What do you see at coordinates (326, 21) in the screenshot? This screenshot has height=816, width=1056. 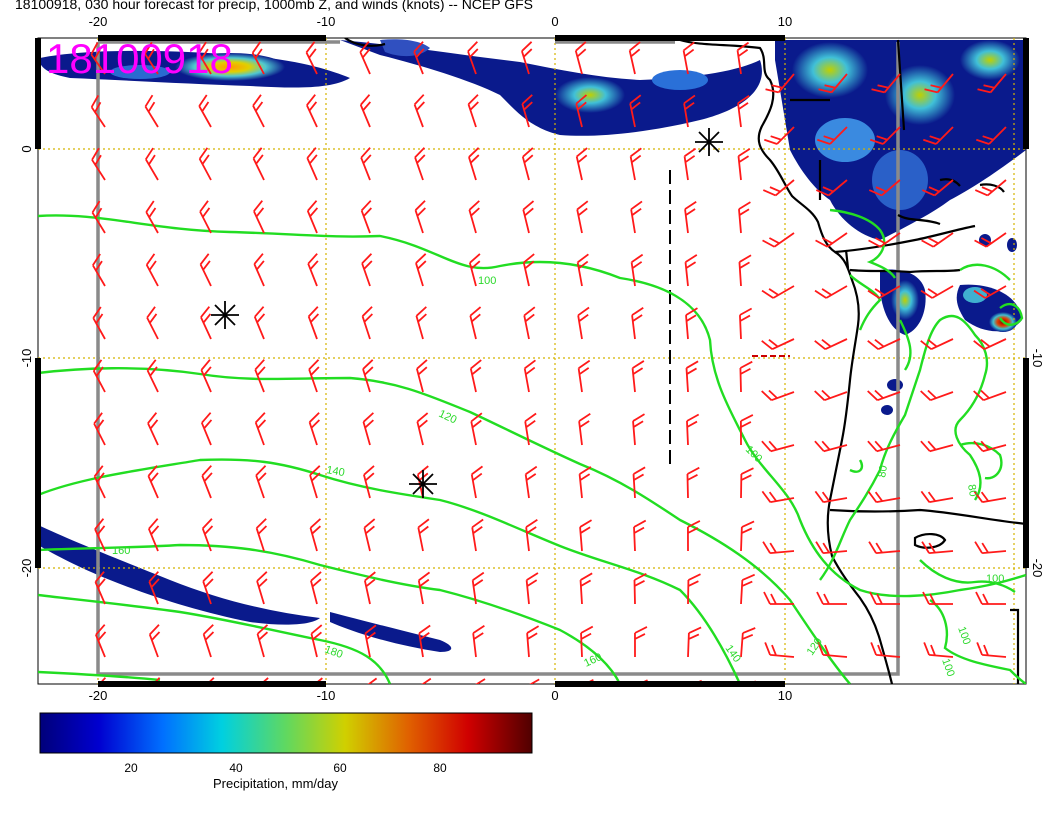 I see `top-tick: -10` at bounding box center [326, 21].